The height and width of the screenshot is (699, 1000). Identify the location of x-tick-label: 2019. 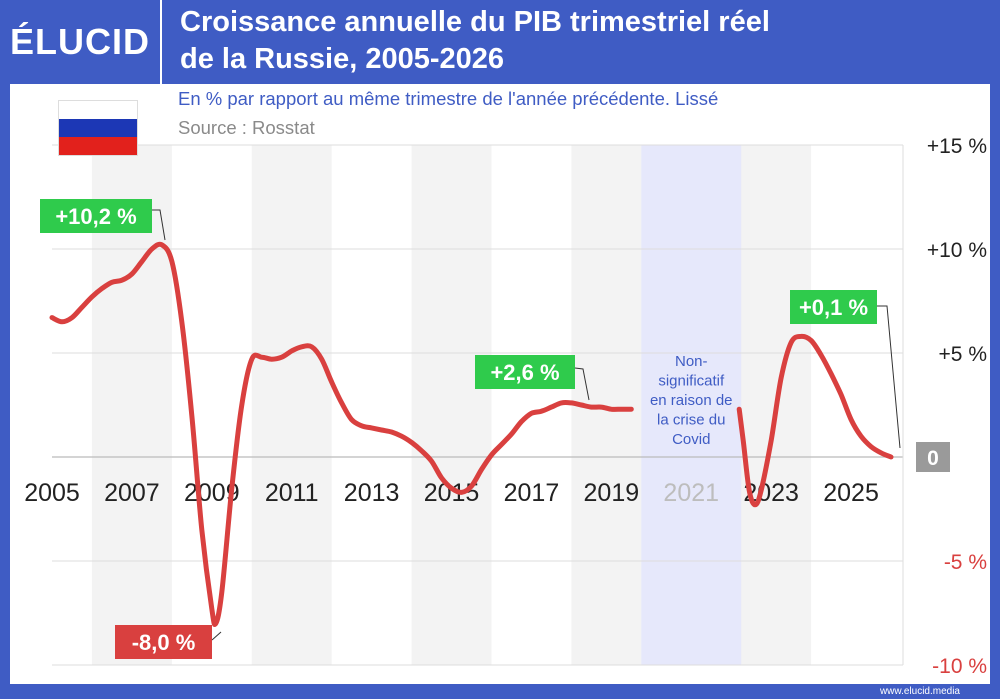
(612, 493).